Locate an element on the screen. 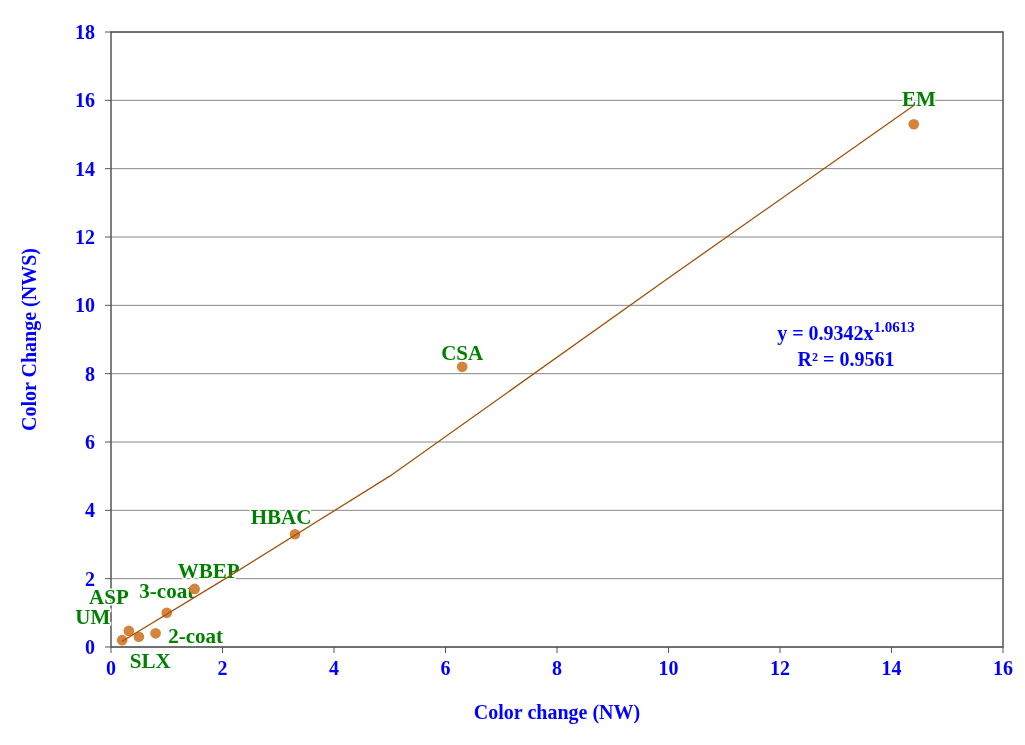  y-tick-label: 14 is located at coordinates (85, 168).